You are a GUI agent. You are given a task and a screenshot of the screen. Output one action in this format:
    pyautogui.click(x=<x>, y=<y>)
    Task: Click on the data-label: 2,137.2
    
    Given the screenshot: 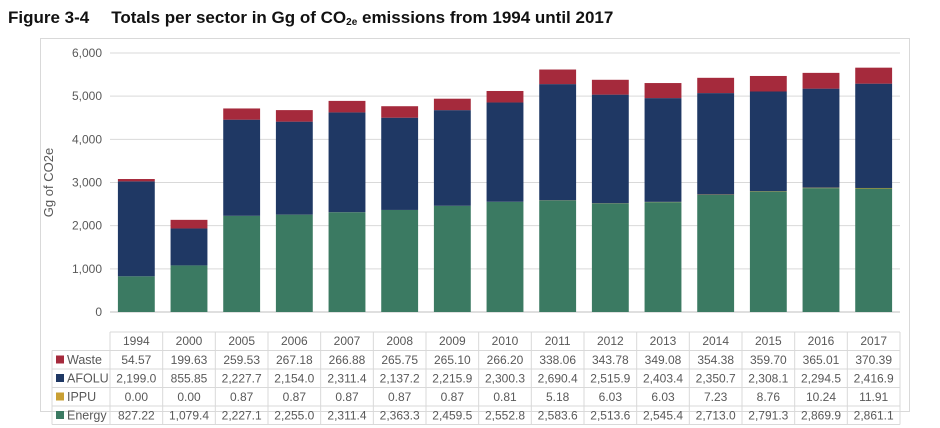 What is the action you would take?
    pyautogui.click(x=400, y=379)
    